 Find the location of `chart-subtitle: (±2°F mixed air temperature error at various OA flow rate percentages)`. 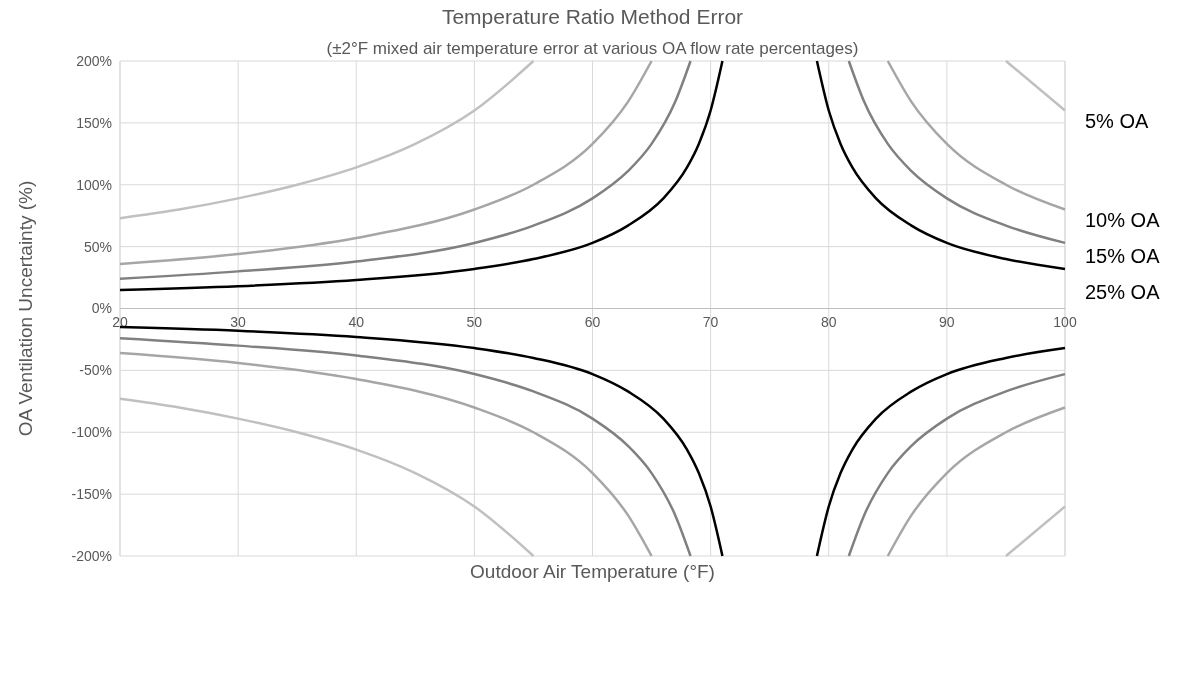

chart-subtitle: (±2°F mixed air temperature error at various OA flow rate percentages) is located at coordinates (592, 48).